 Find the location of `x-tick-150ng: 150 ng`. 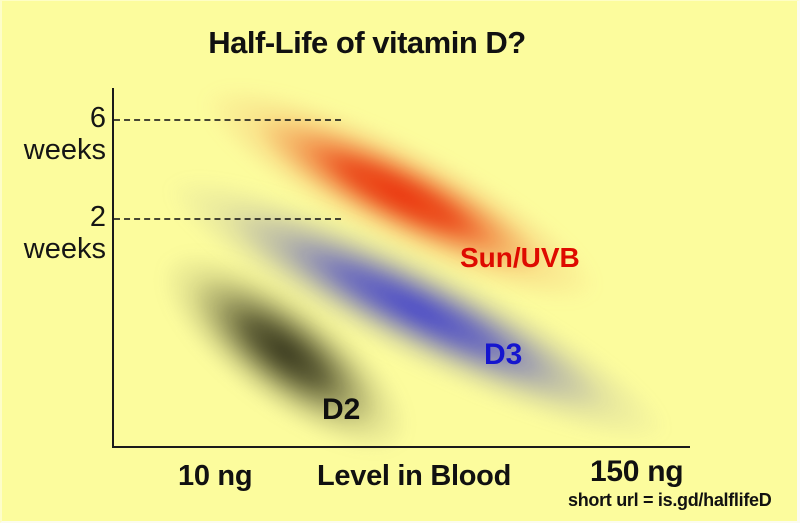

x-tick-150ng: 150 ng is located at coordinates (637, 471).